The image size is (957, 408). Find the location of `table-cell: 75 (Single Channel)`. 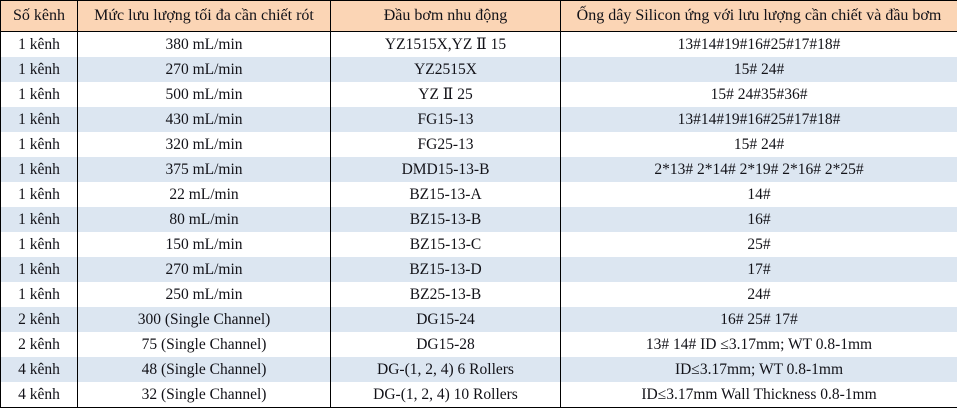

table-cell: 75 (Single Channel) is located at coordinates (204, 344).